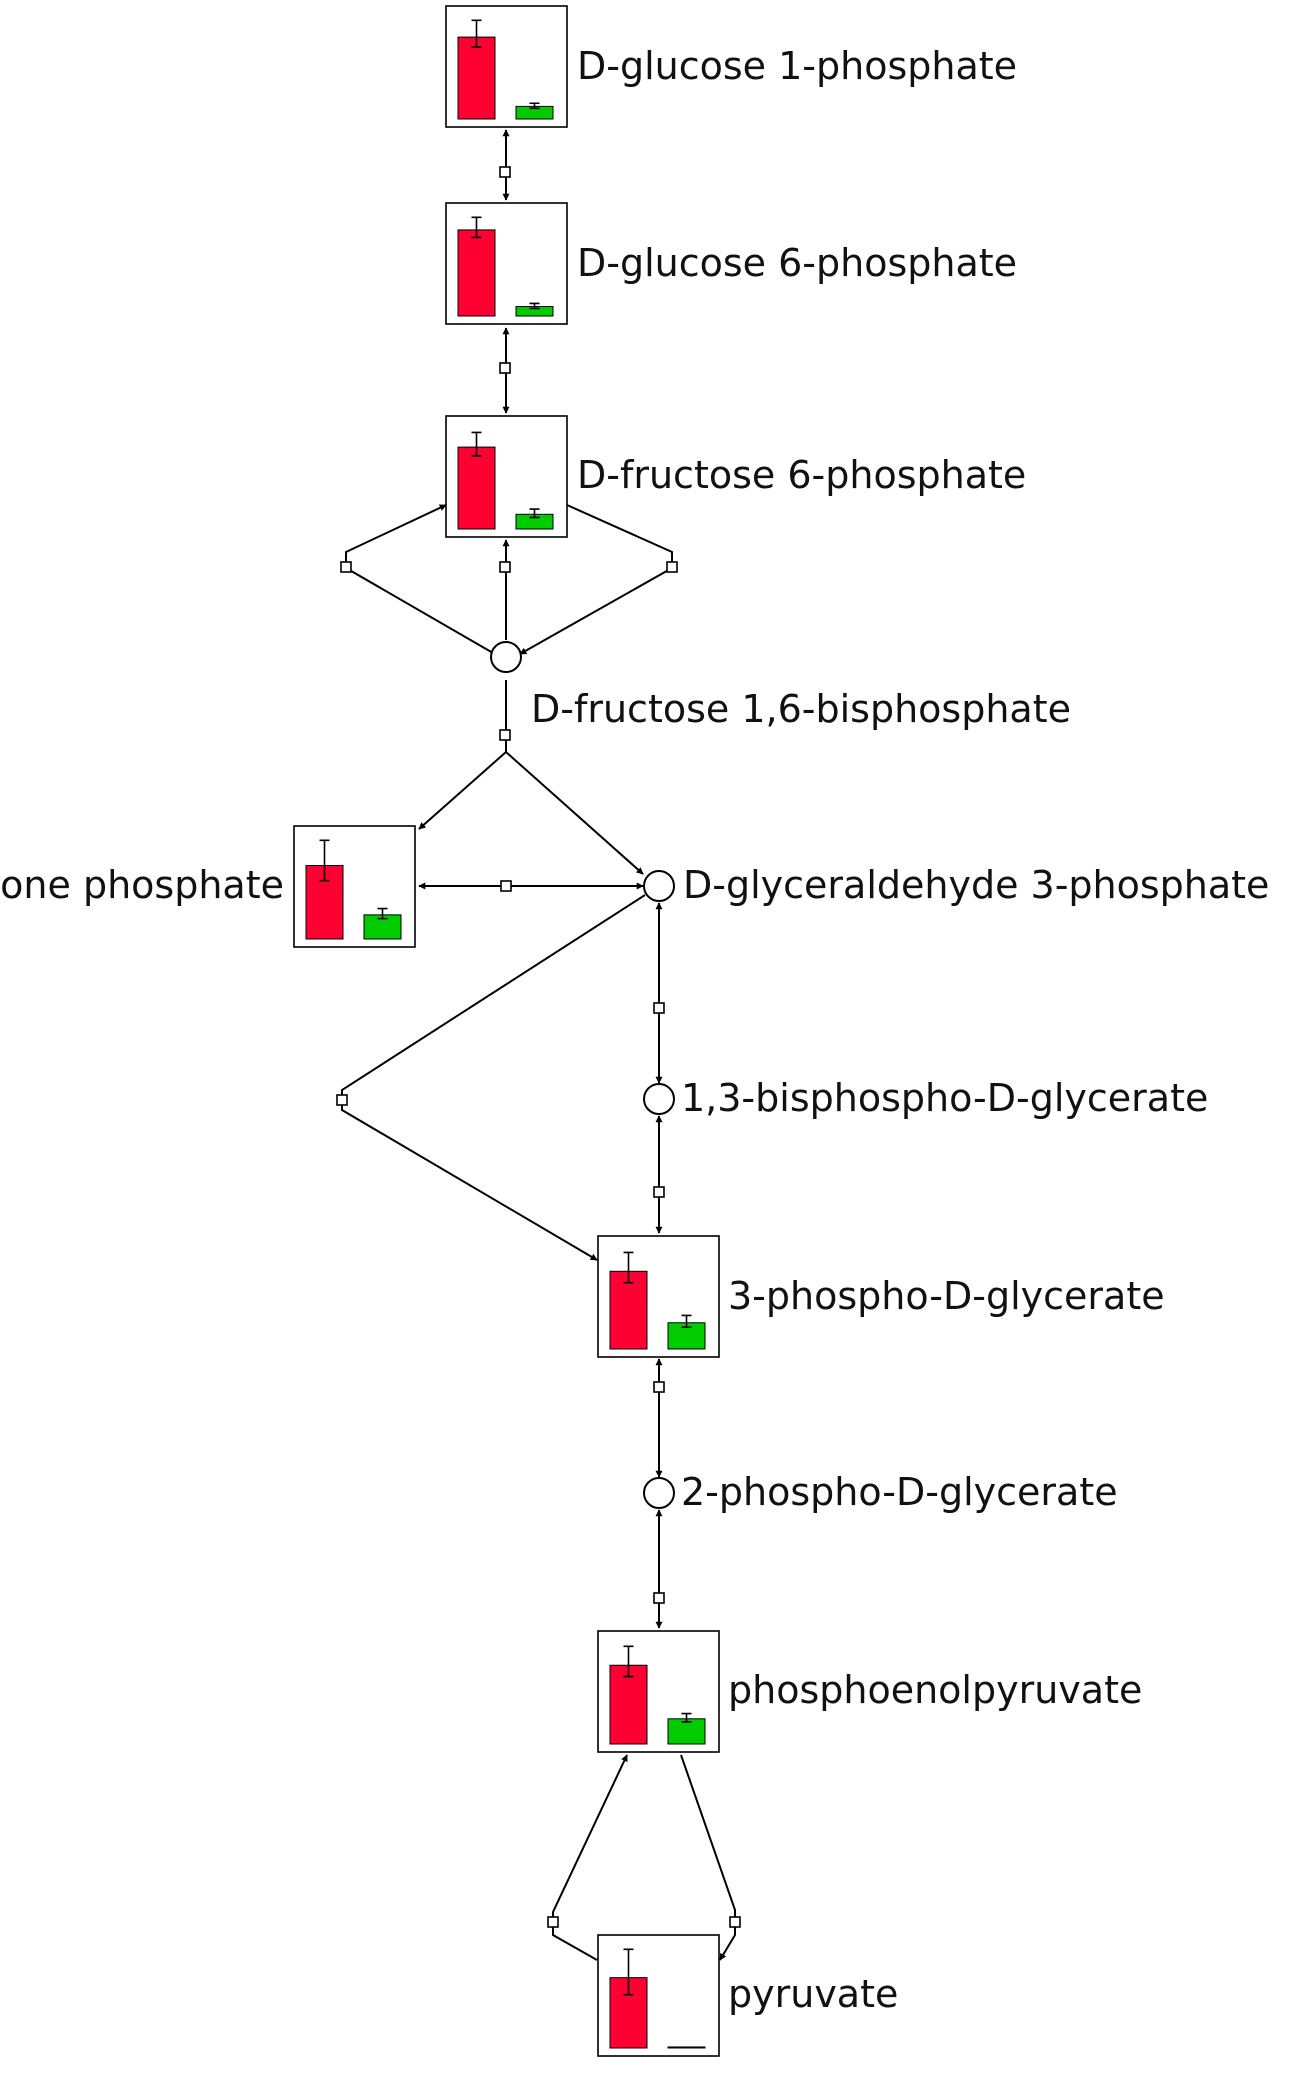  What do you see at coordinates (686, 1321) in the screenshot?
I see `error-bar-pg3-b` at bounding box center [686, 1321].